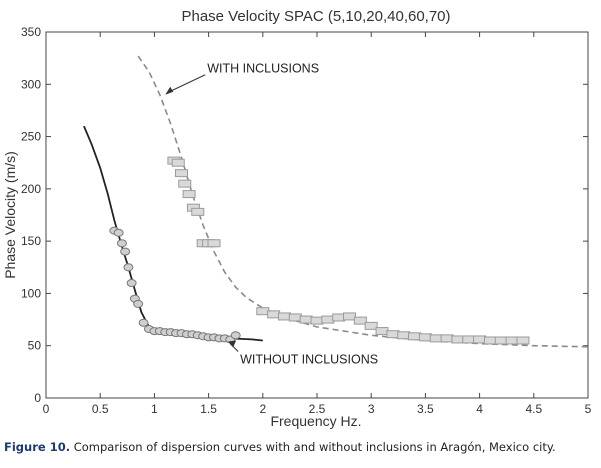 The image size is (601, 468). Describe the element at coordinates (317, 409) in the screenshot. I see `x-tick-label: 2.5` at that location.